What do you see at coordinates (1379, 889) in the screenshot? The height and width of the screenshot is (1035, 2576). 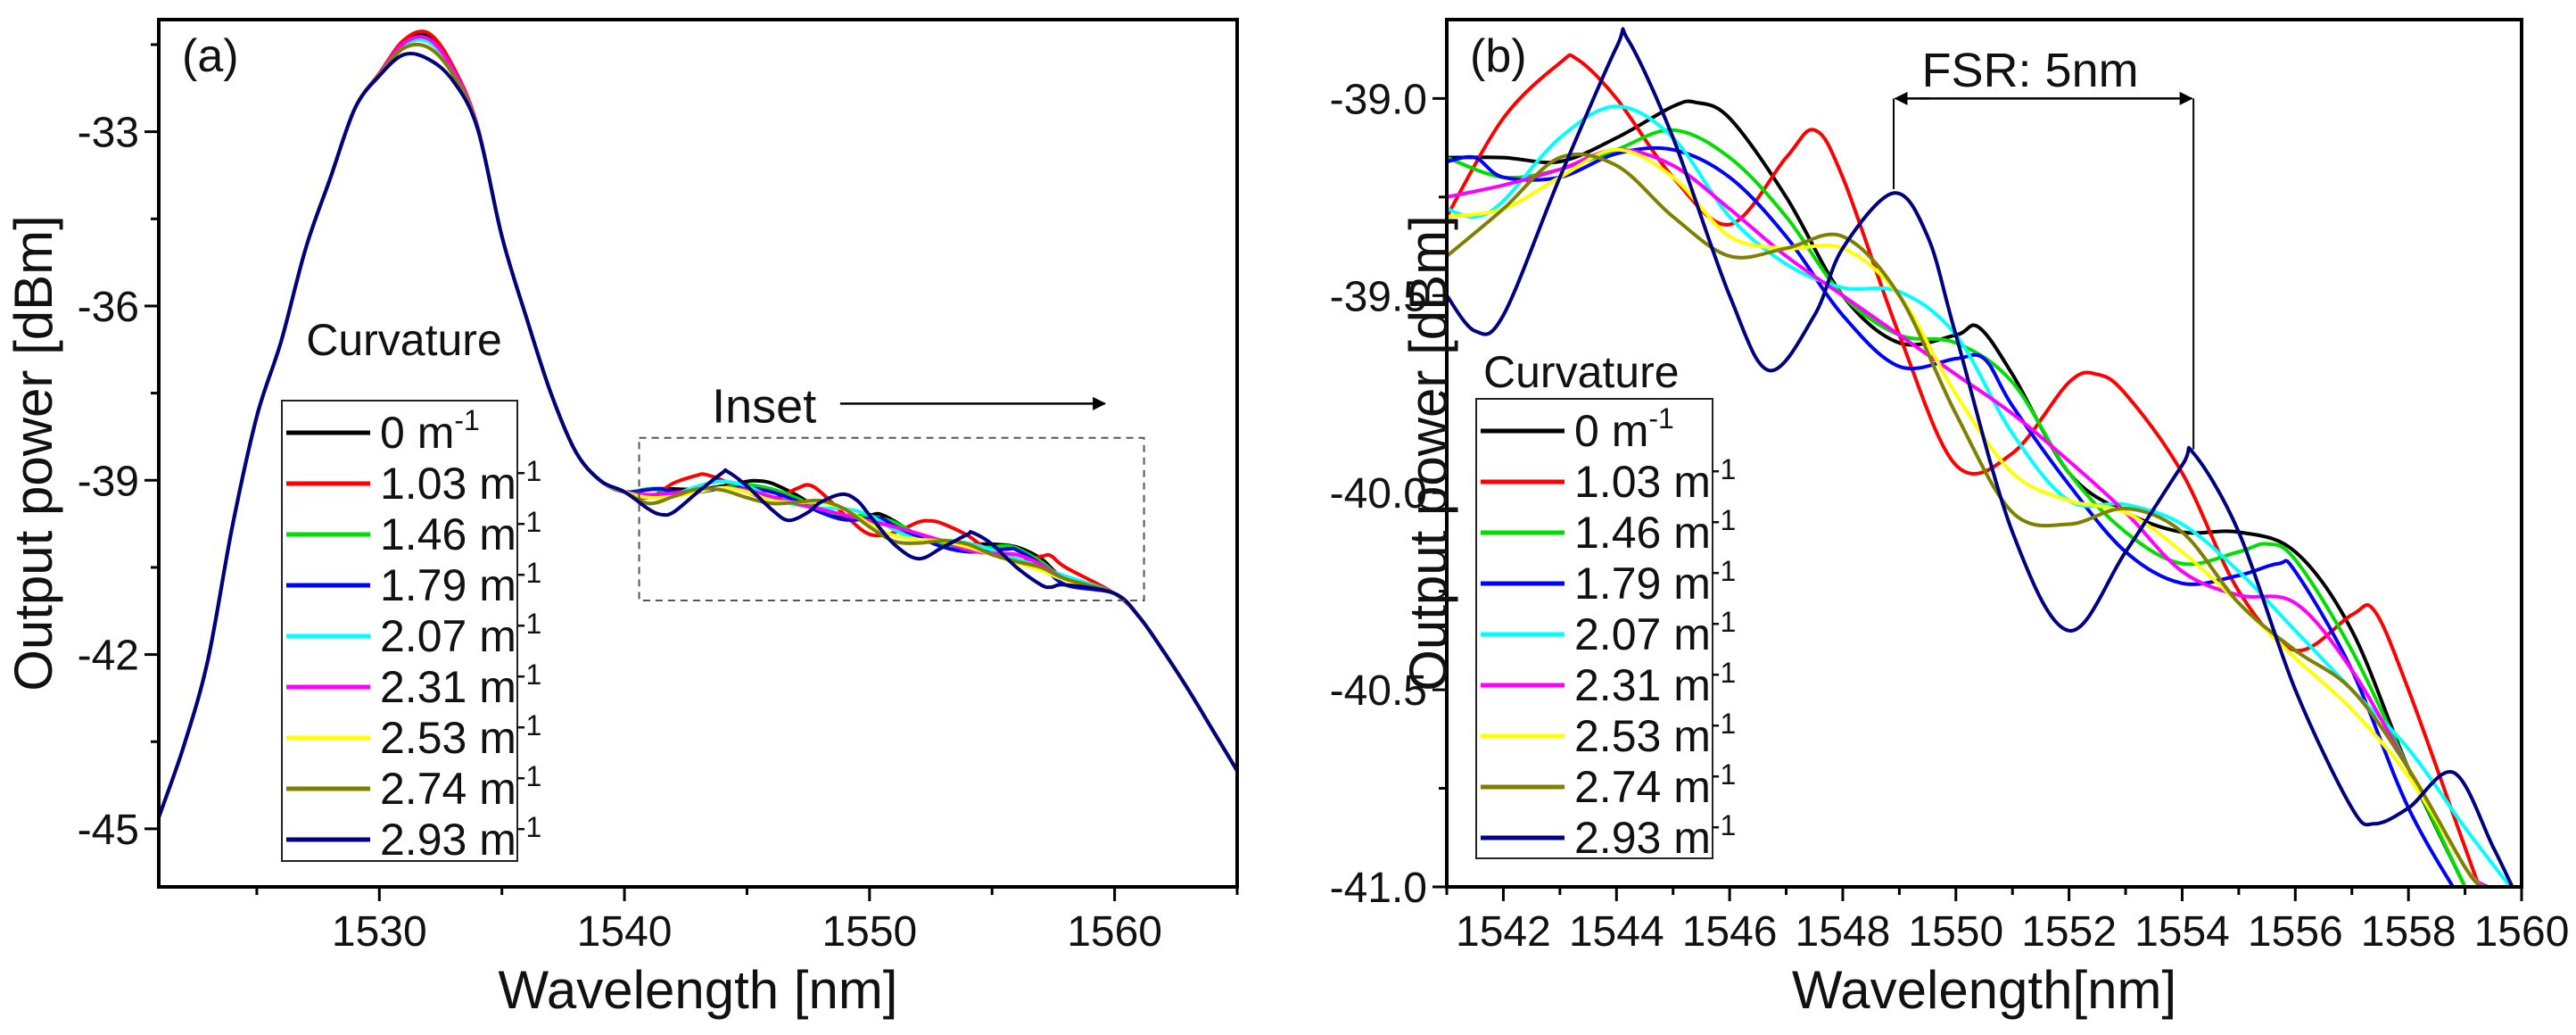 I see `y-tick-label: -41.0` at bounding box center [1379, 889].